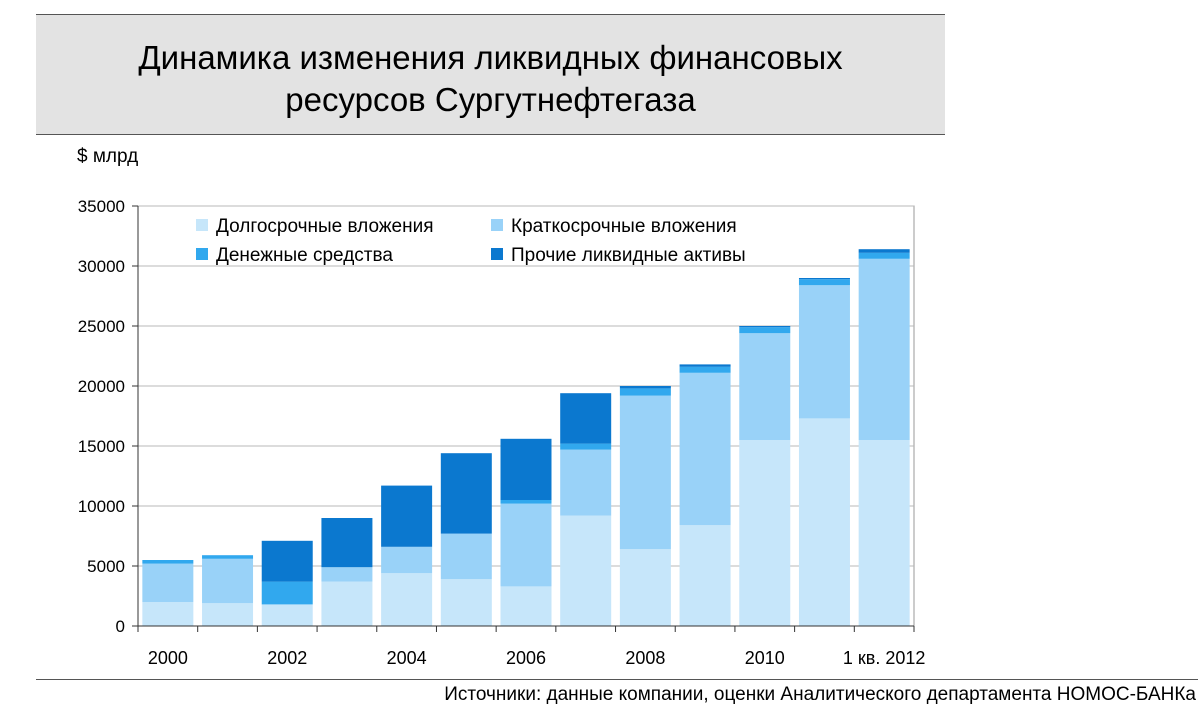  What do you see at coordinates (407, 658) in the screenshot?
I see `x-tick-label: 2004` at bounding box center [407, 658].